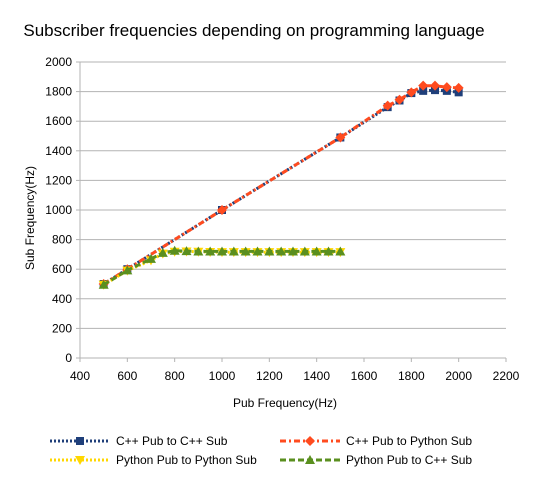  I want to click on x-tick-label: 2000, so click(458, 376).